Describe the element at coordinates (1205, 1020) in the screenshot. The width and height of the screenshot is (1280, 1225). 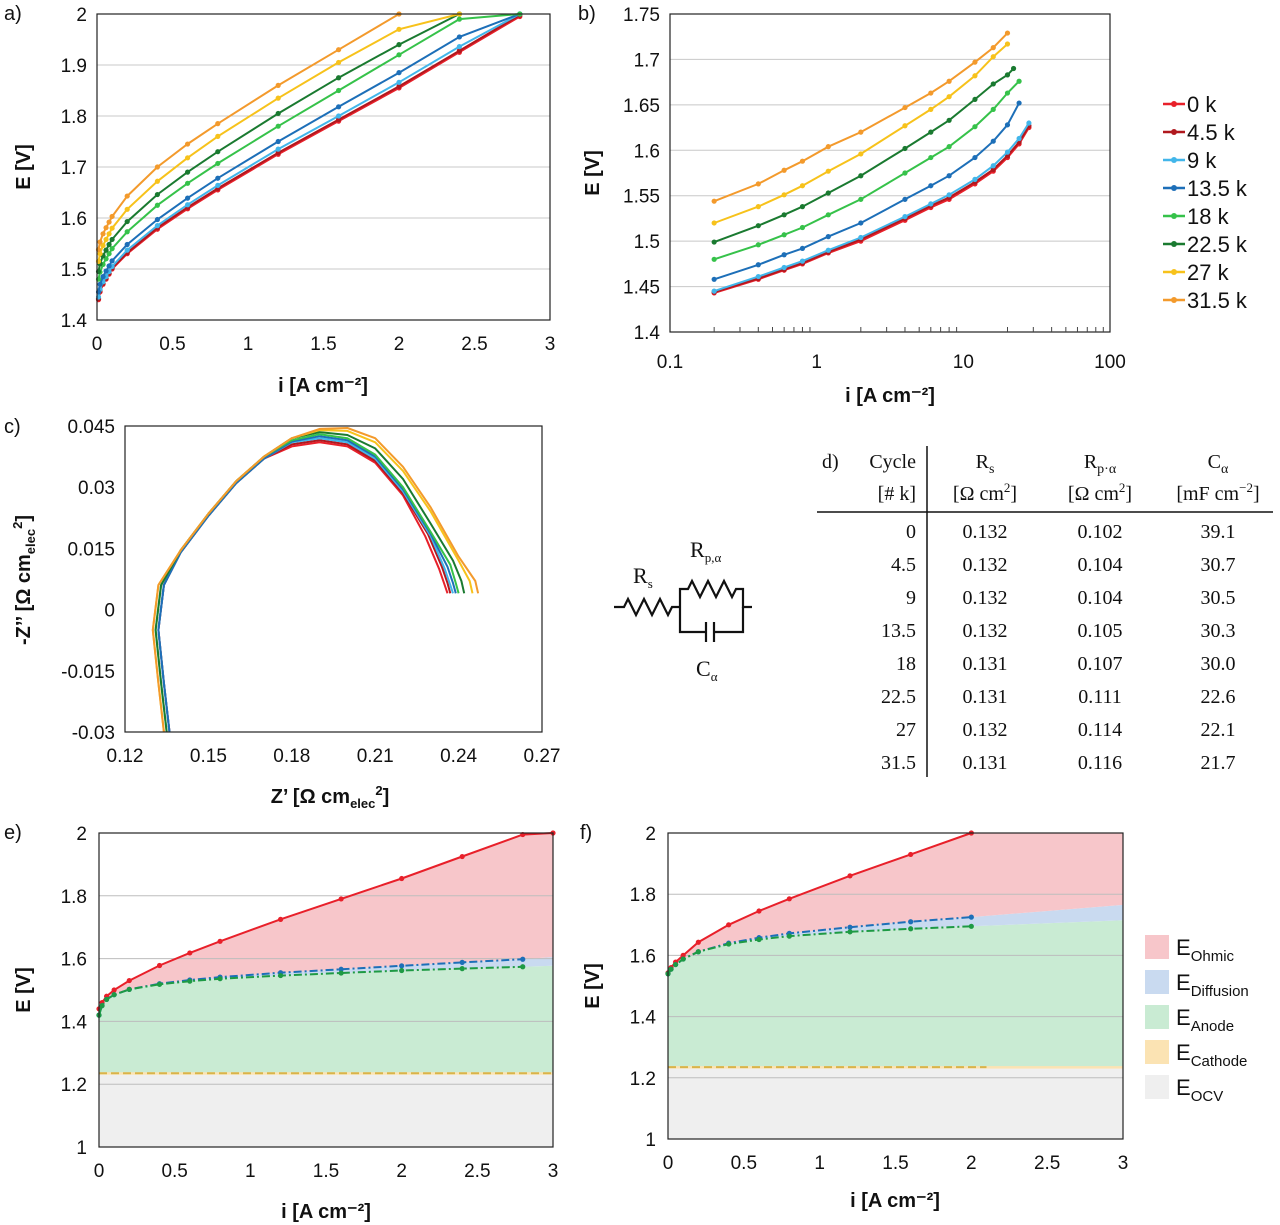
I see `legend-label-anode: EAnode` at that location.